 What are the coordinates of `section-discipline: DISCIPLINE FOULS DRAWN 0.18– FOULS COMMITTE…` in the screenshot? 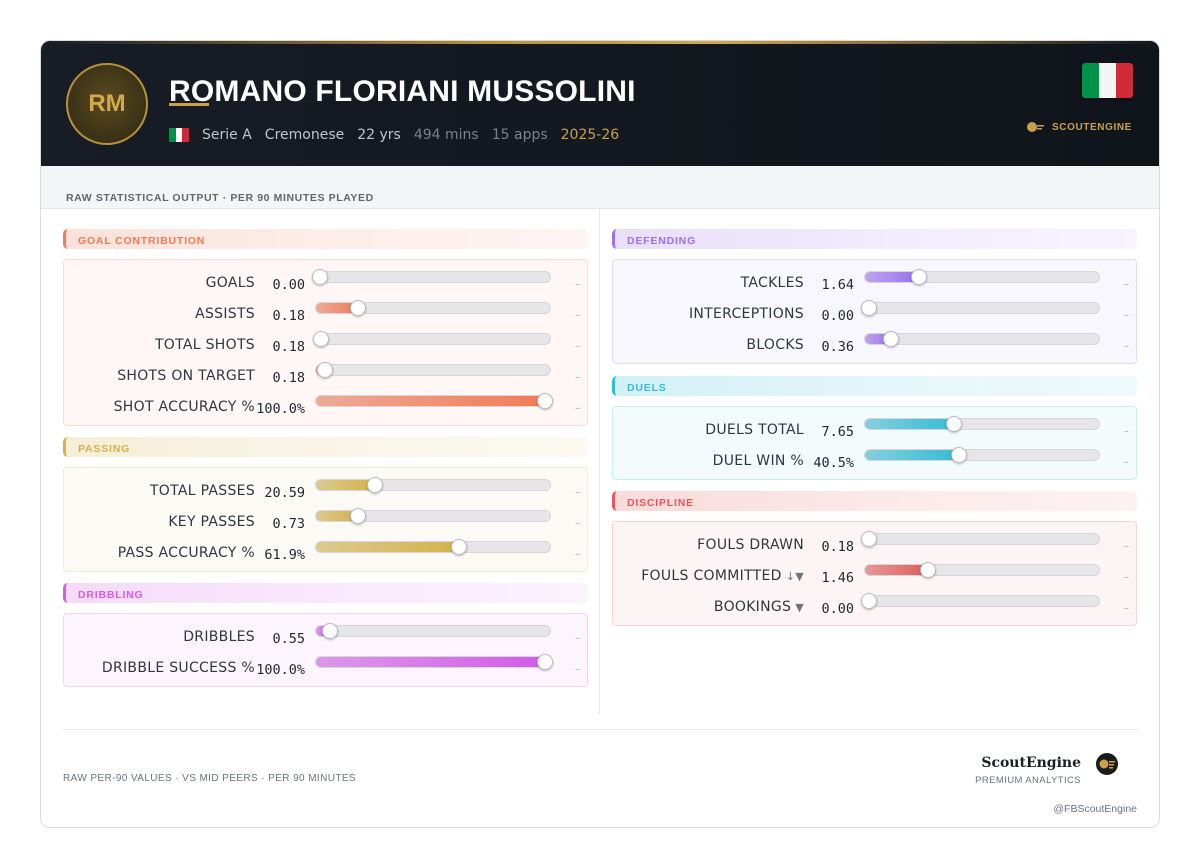 It's located at (874, 558).